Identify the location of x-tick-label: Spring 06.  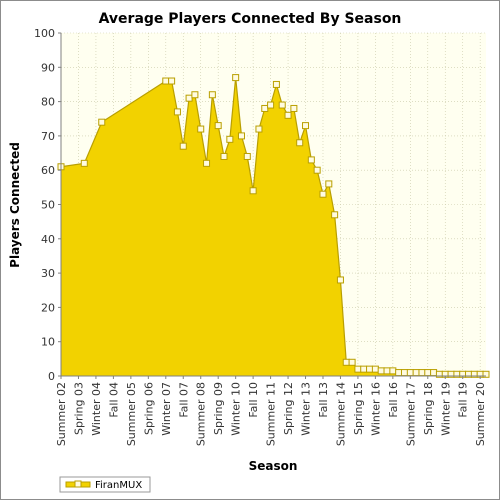
(148, 408).